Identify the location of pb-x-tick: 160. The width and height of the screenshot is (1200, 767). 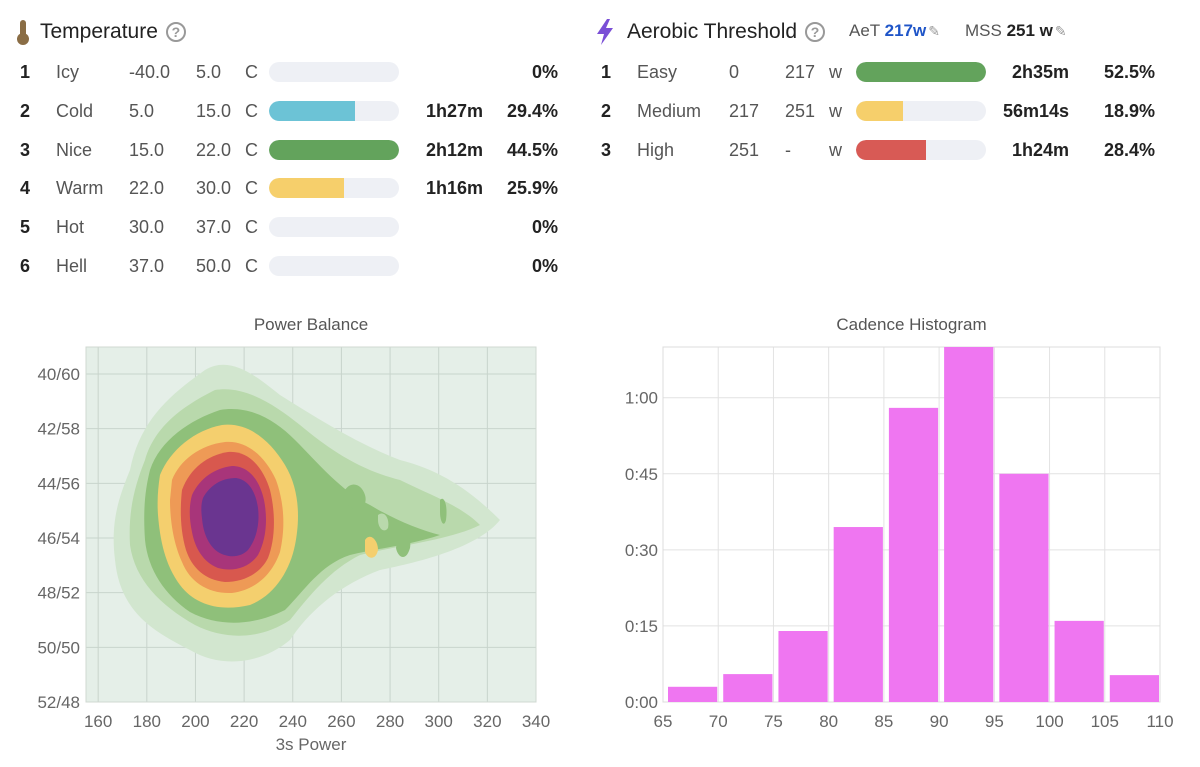
(98, 721).